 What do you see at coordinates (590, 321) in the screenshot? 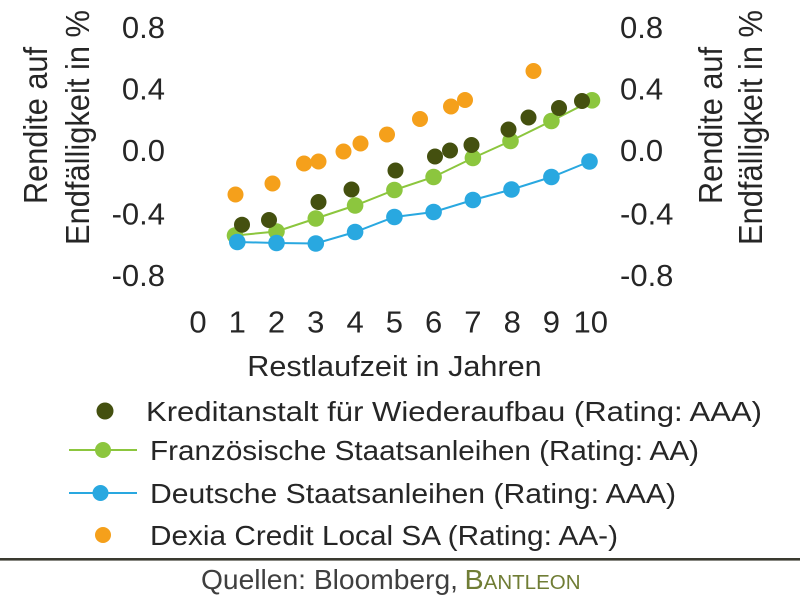
I see `svg-text: 10` at bounding box center [590, 321].